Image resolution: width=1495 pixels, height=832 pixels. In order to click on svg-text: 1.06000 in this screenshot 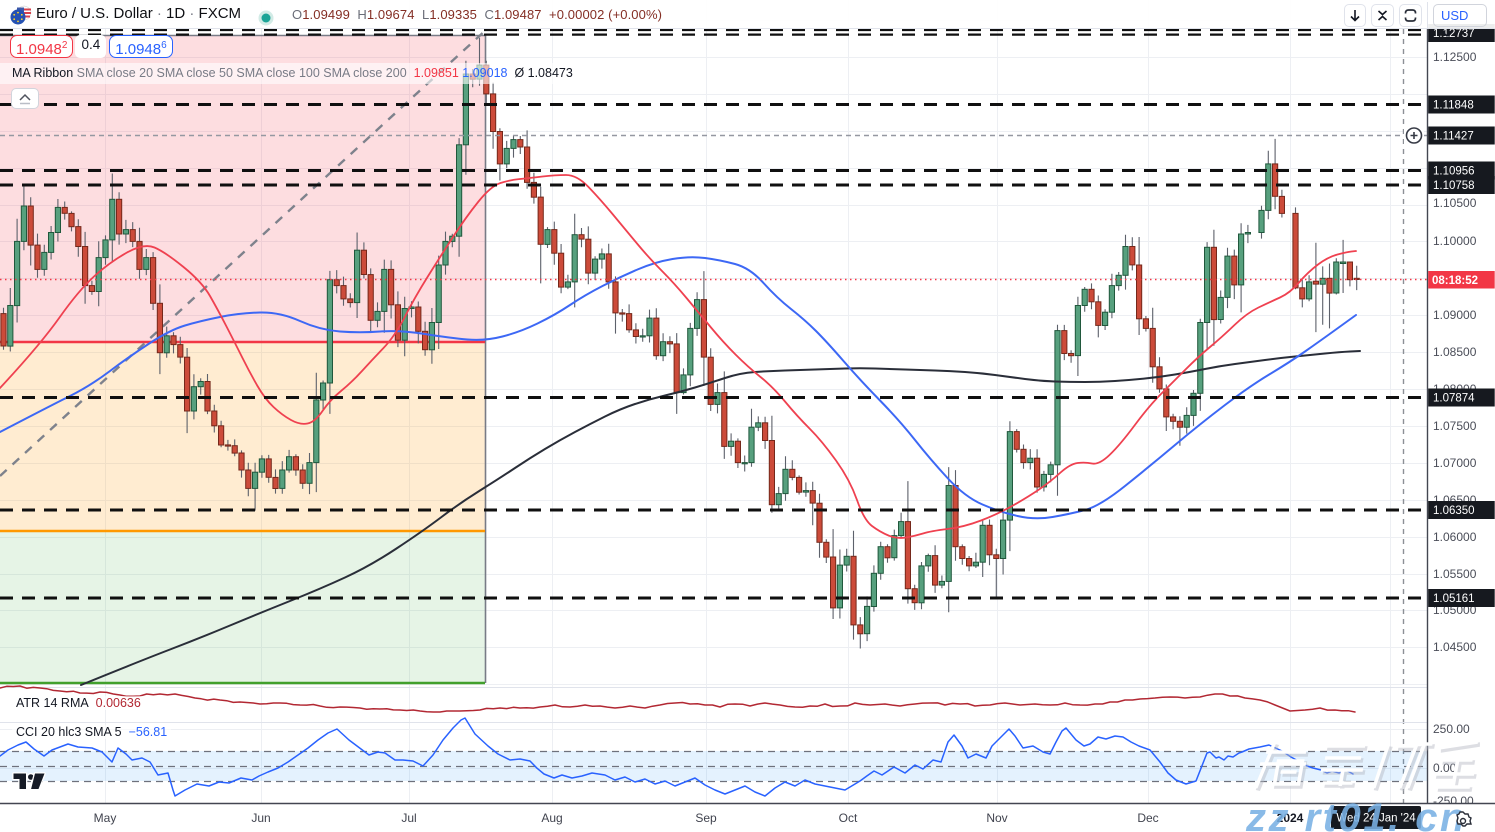, I will do `click(1455, 537)`.